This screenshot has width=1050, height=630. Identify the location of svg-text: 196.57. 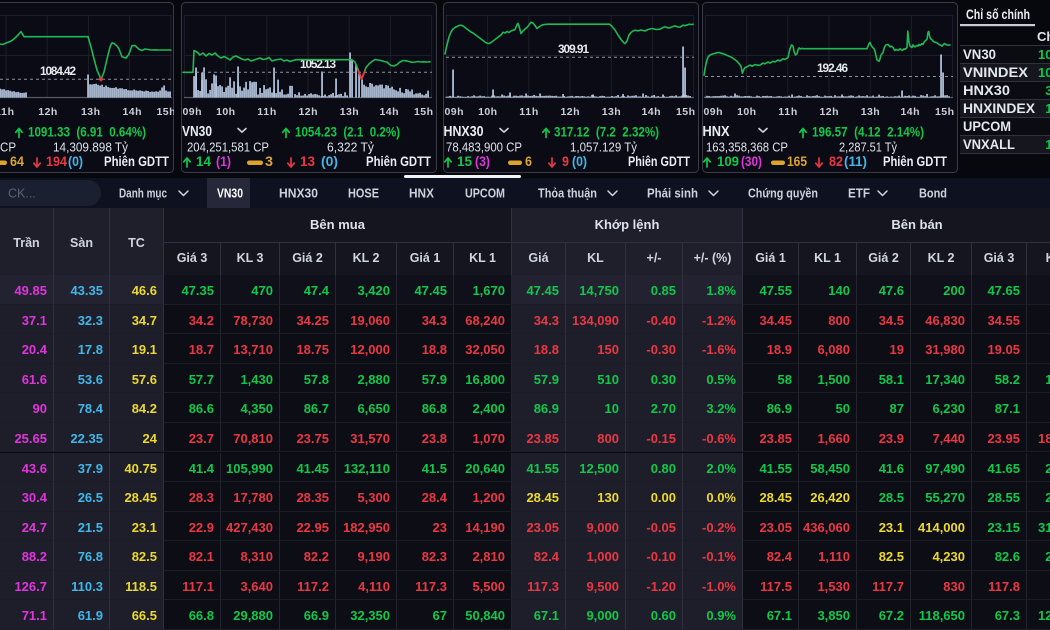
(1047, 108).